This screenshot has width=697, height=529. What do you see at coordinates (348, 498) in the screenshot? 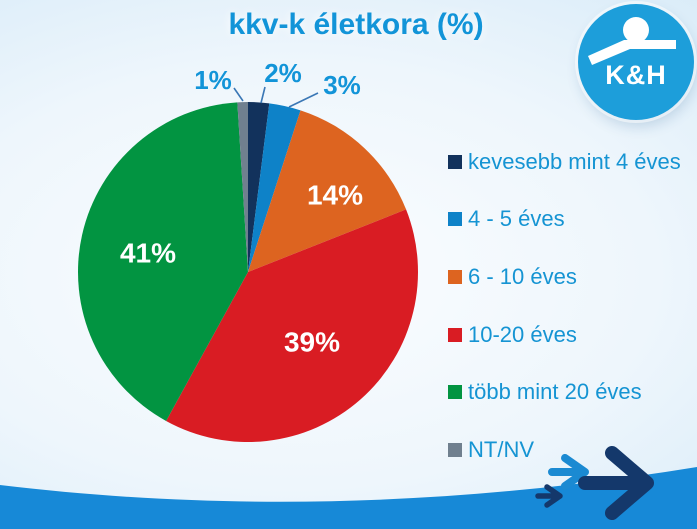
I see `wave-band` at bounding box center [348, 498].